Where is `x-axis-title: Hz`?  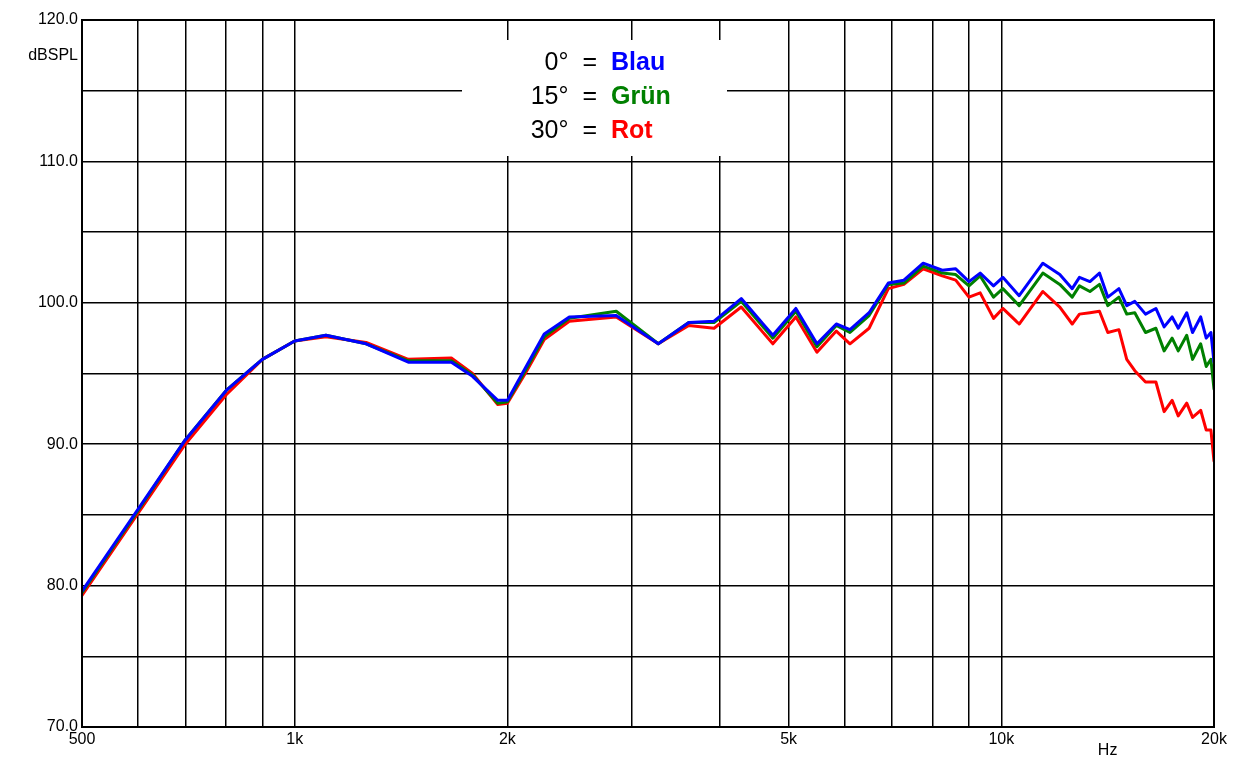 x-axis-title: Hz is located at coordinates (1107, 750).